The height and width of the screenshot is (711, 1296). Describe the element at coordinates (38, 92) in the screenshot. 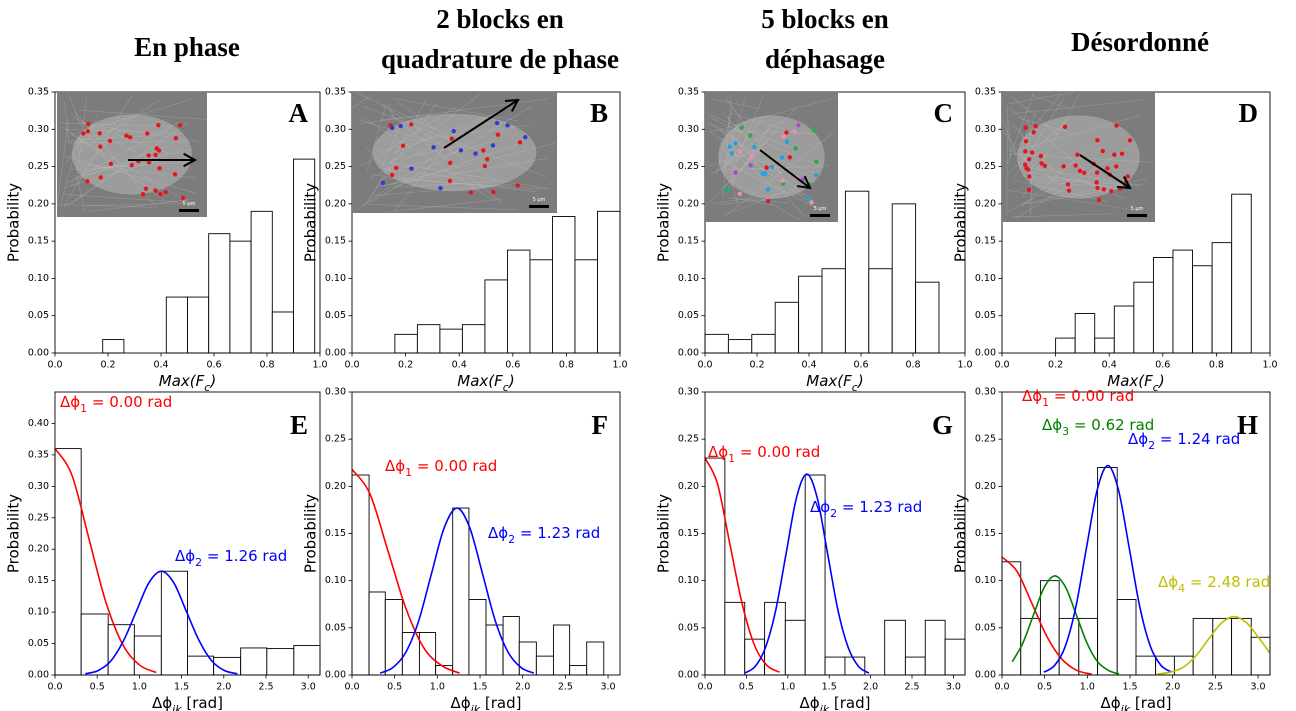

I see `y-tick-label: 0.35` at that location.